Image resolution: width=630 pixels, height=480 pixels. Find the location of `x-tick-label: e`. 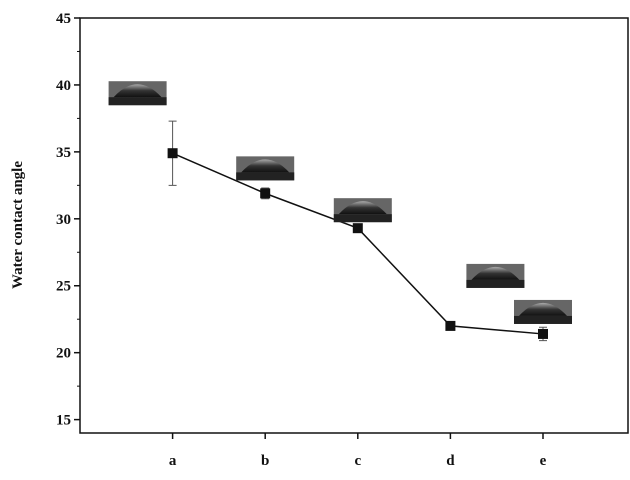

x-tick-label: e is located at coordinates (543, 461).